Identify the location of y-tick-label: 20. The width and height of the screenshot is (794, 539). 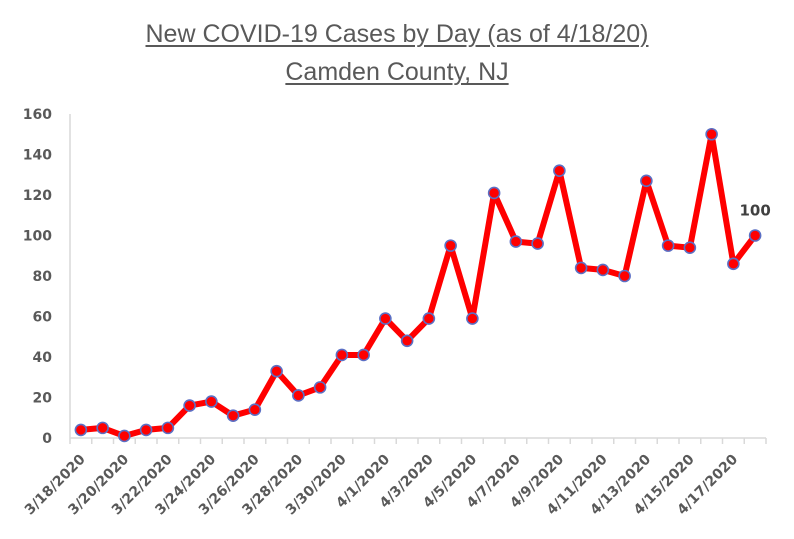
(43, 399).